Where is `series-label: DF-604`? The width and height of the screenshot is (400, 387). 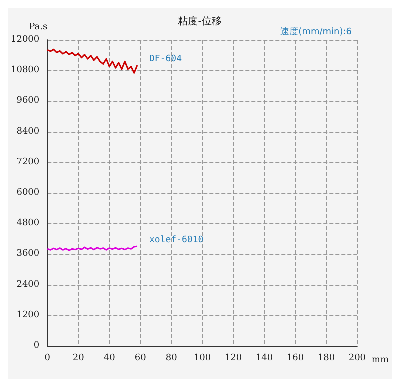 series-label: DF-604 is located at coordinates (165, 59).